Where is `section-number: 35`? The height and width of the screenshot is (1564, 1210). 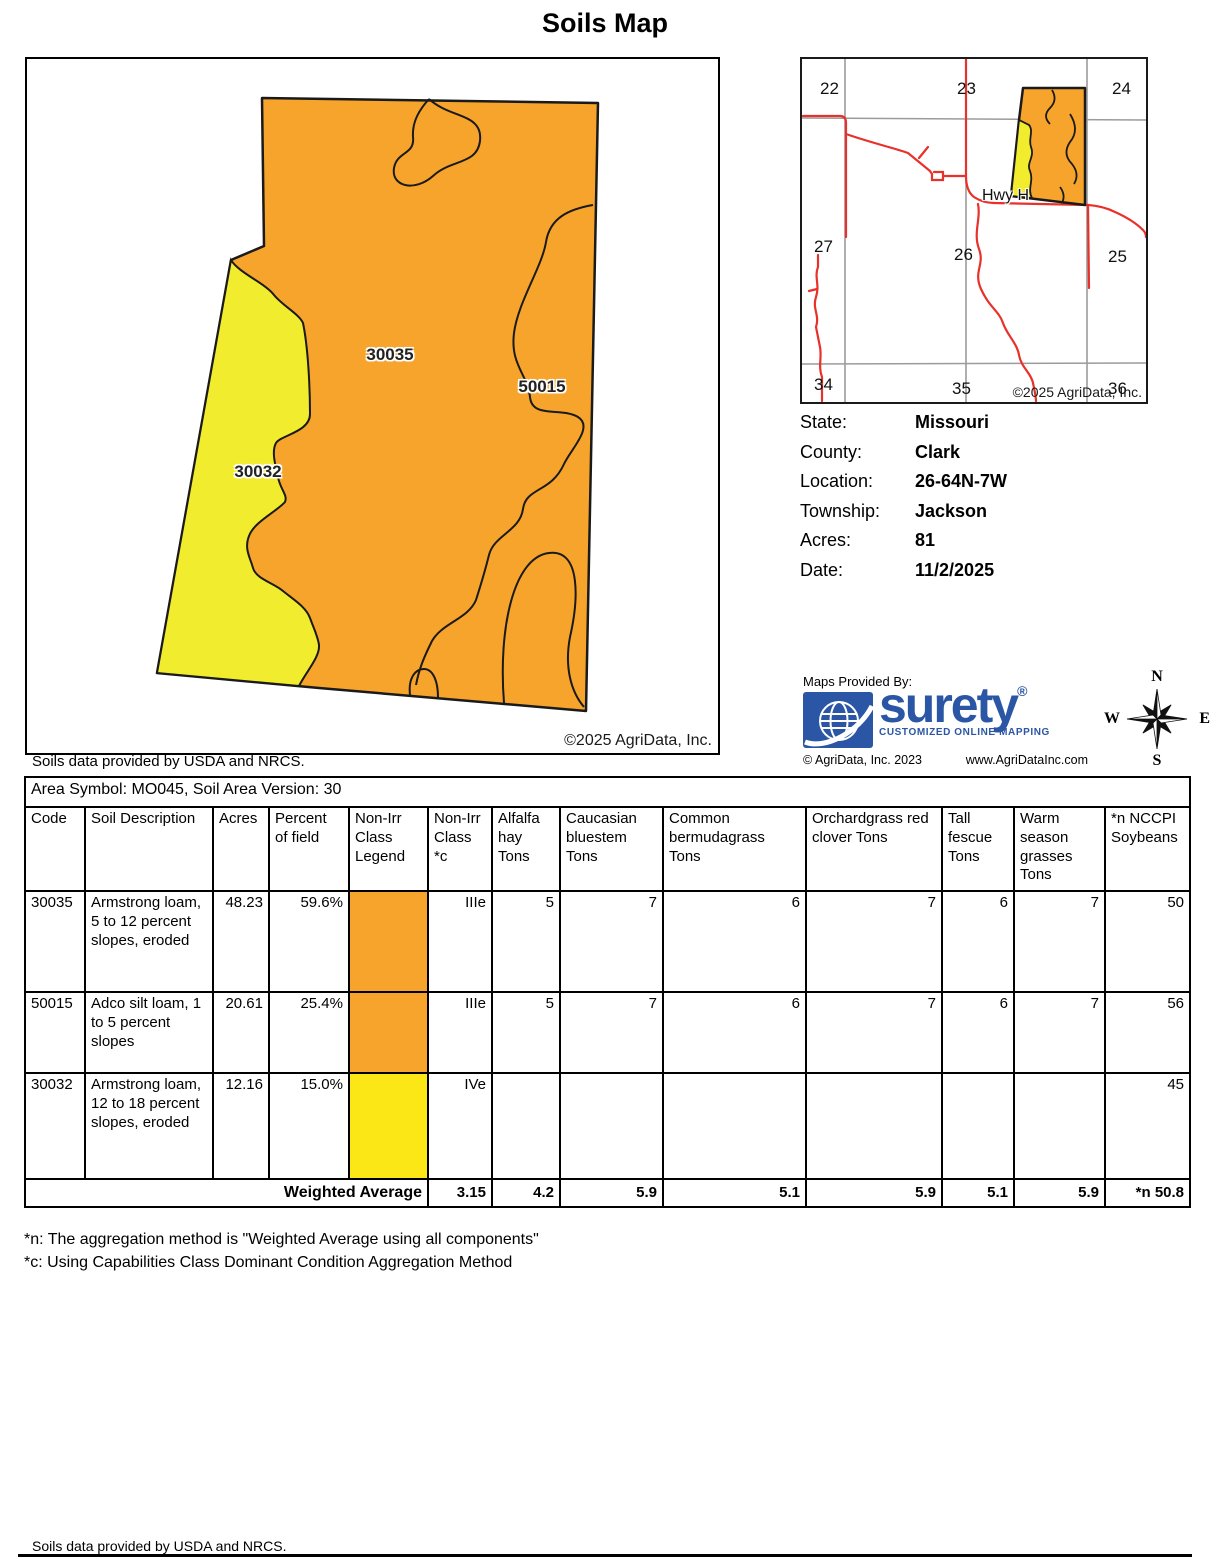
section-number: 35 is located at coordinates (961, 388).